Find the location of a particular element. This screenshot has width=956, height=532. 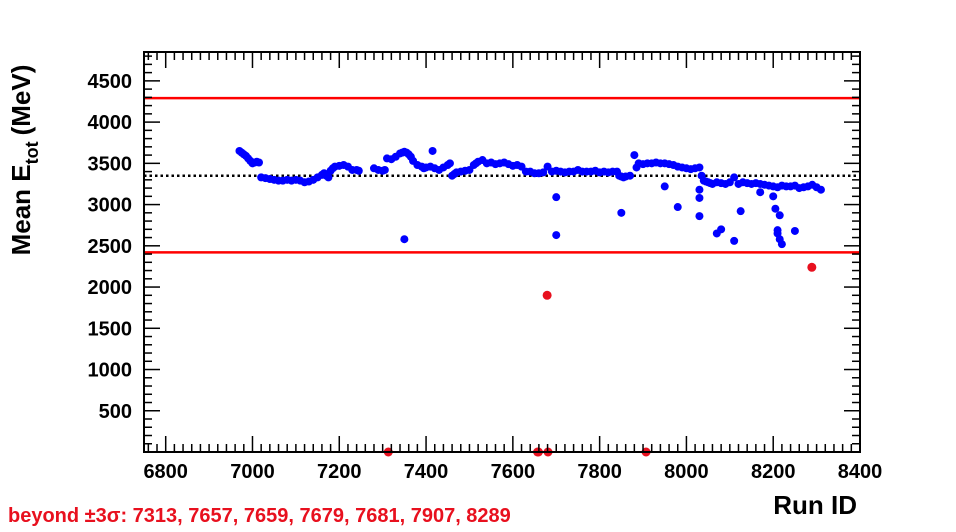

x-tick-label: 8200 is located at coordinates (773, 472).